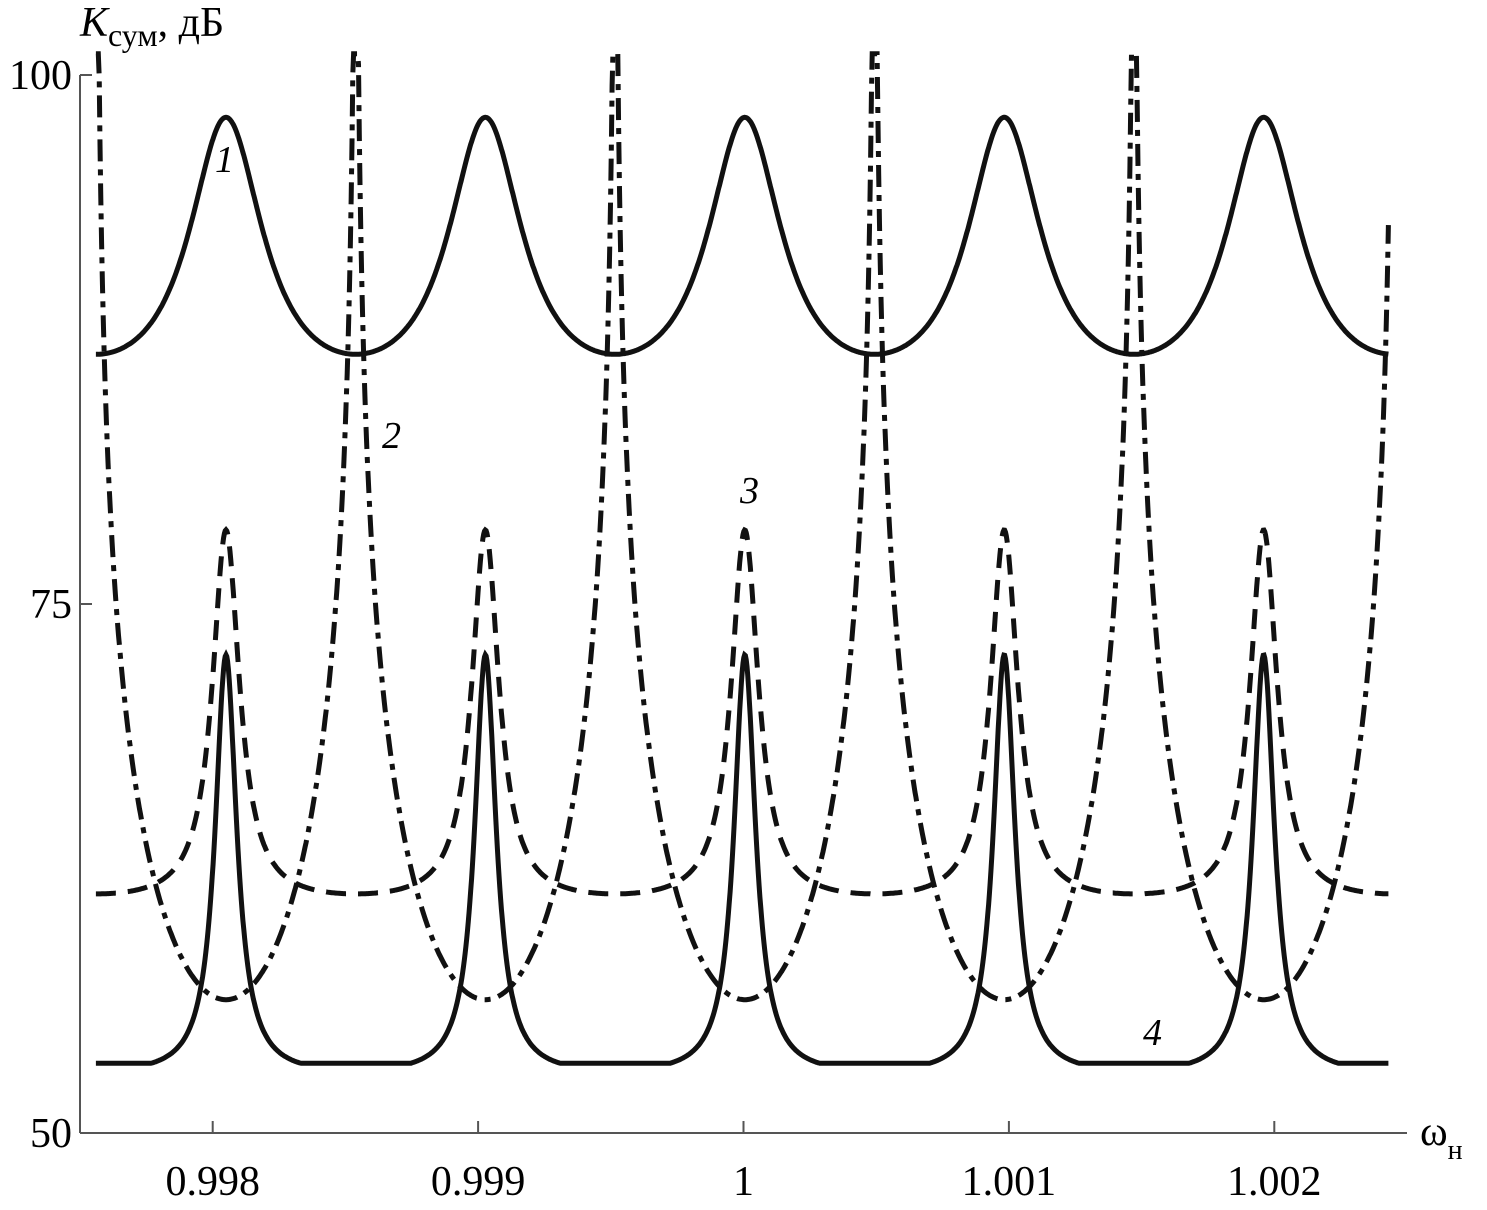 The image size is (1487, 1210). What do you see at coordinates (1009, 1182) in the screenshot?
I see `x-tick-label: 1.001` at bounding box center [1009, 1182].